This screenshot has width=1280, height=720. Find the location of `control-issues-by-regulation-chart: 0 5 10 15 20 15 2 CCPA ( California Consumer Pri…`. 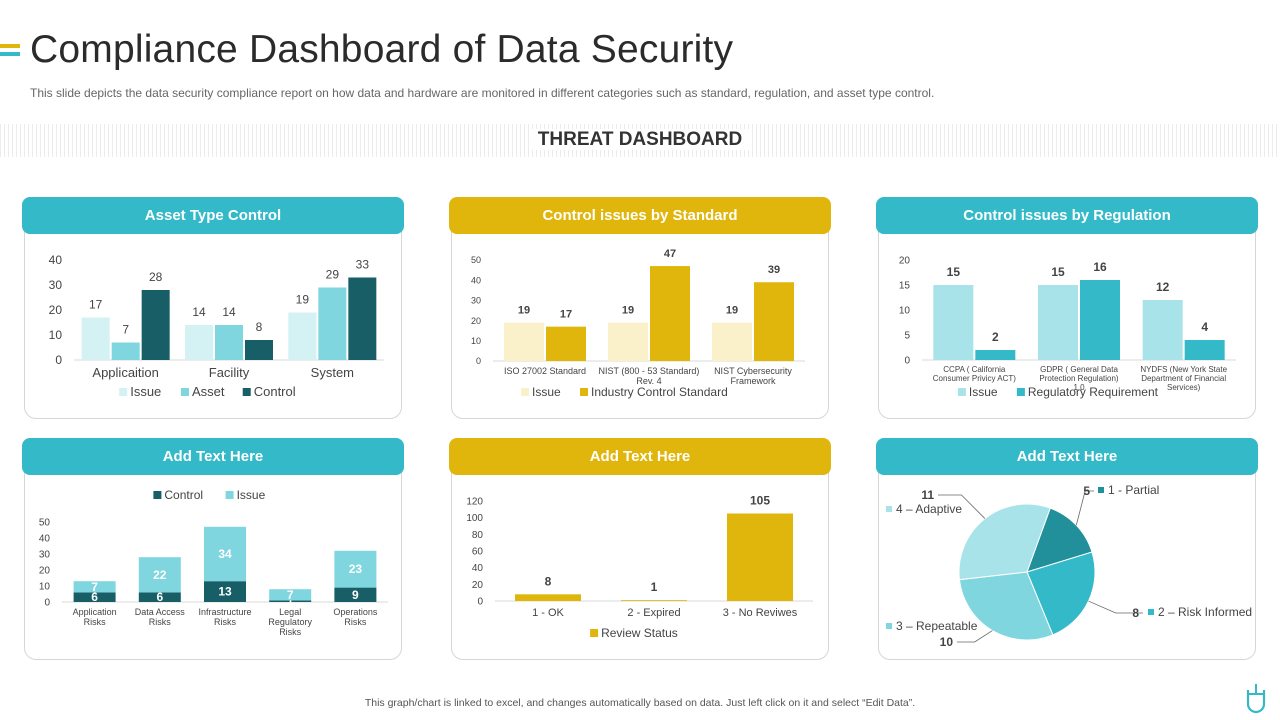

control-issues-by-regulation-chart: 0 5 10 15 20 15 2 CCPA ( California Consumer Pri… is located at coordinates (1067, 327).